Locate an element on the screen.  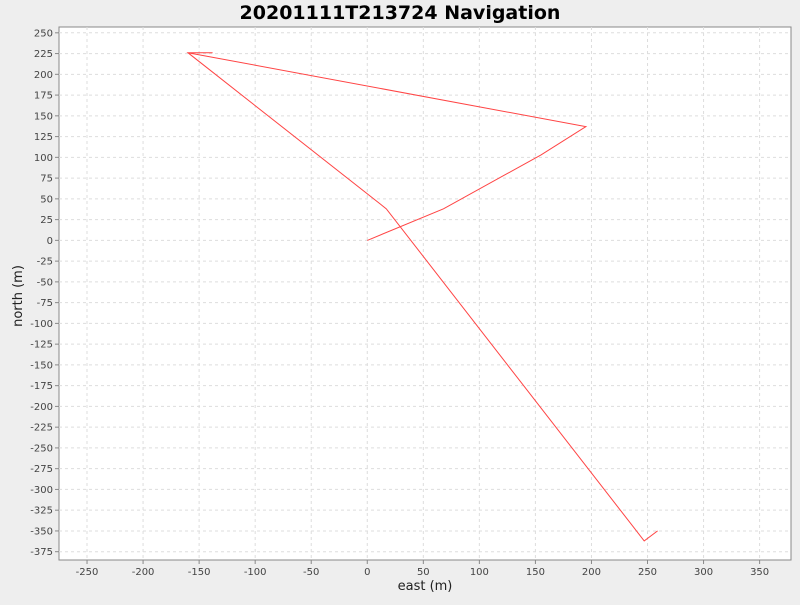
y-tick-label: -125 is located at coordinates (41, 345).